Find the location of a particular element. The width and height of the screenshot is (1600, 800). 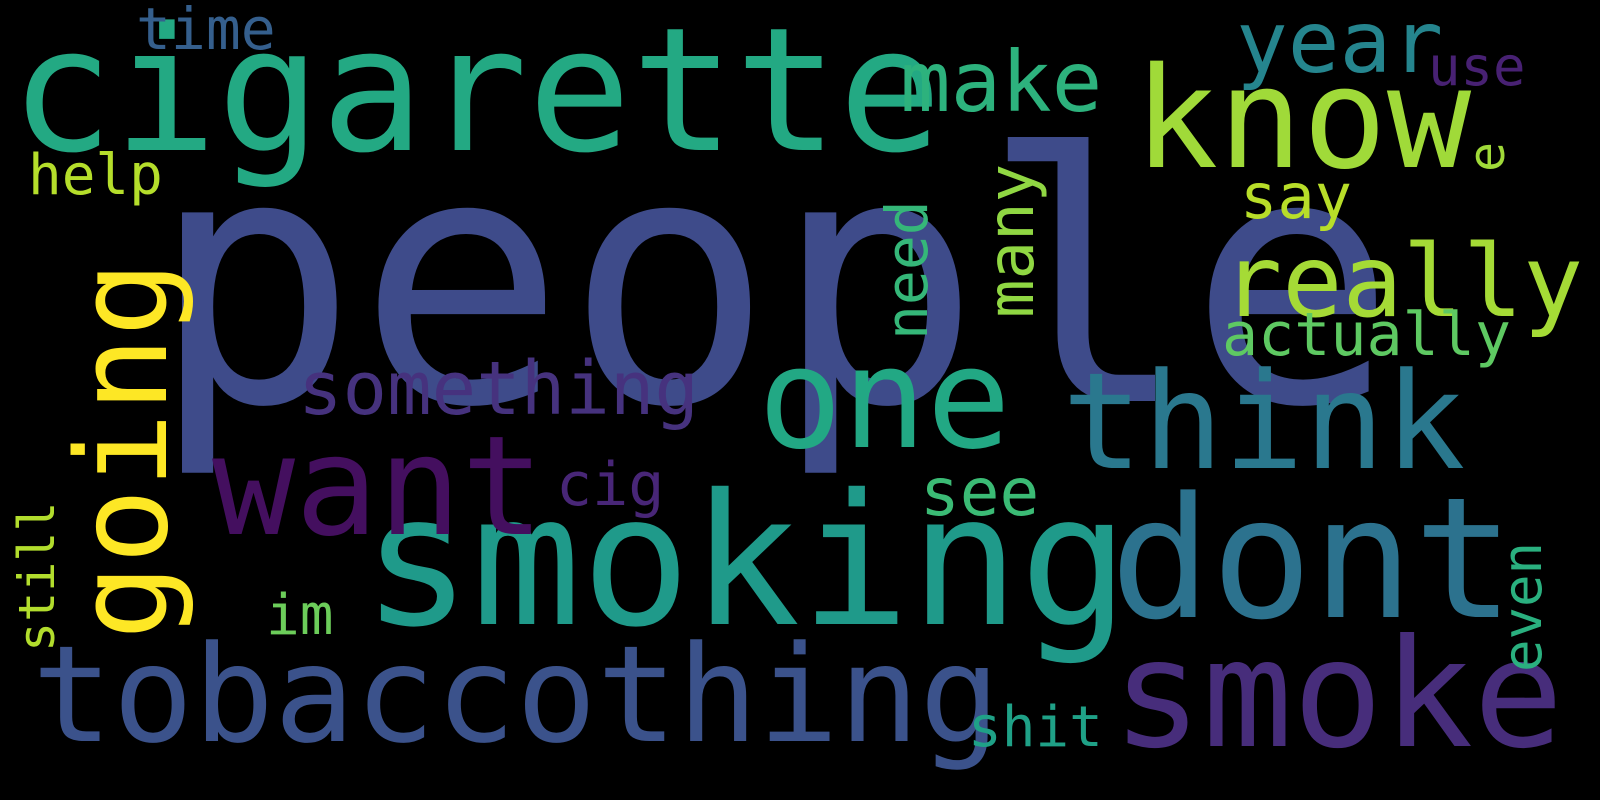

word-dont: dont is located at coordinates (1312, 559).